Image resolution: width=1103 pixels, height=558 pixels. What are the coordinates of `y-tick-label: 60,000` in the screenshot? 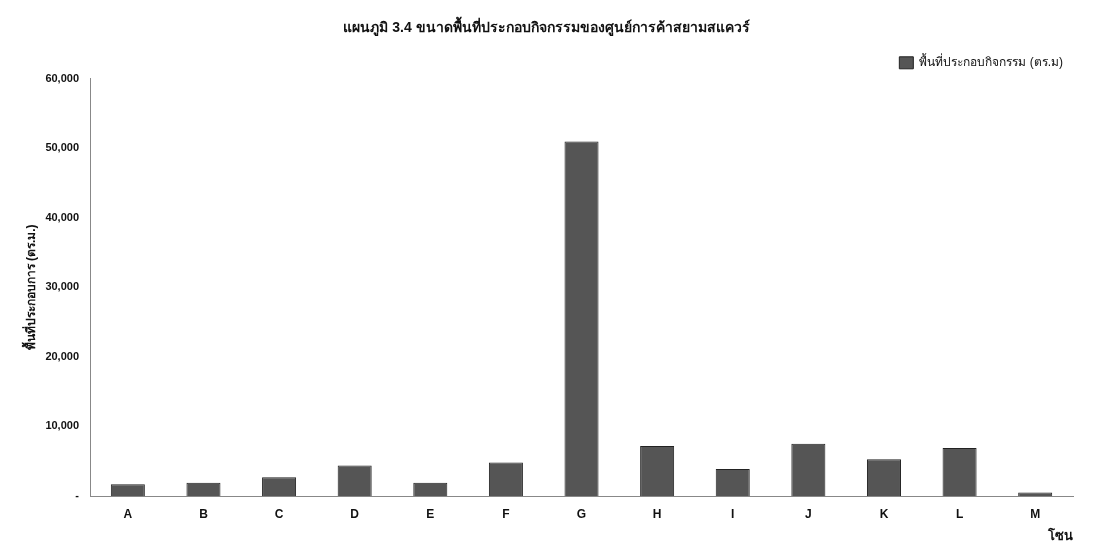 It's located at (62, 77).